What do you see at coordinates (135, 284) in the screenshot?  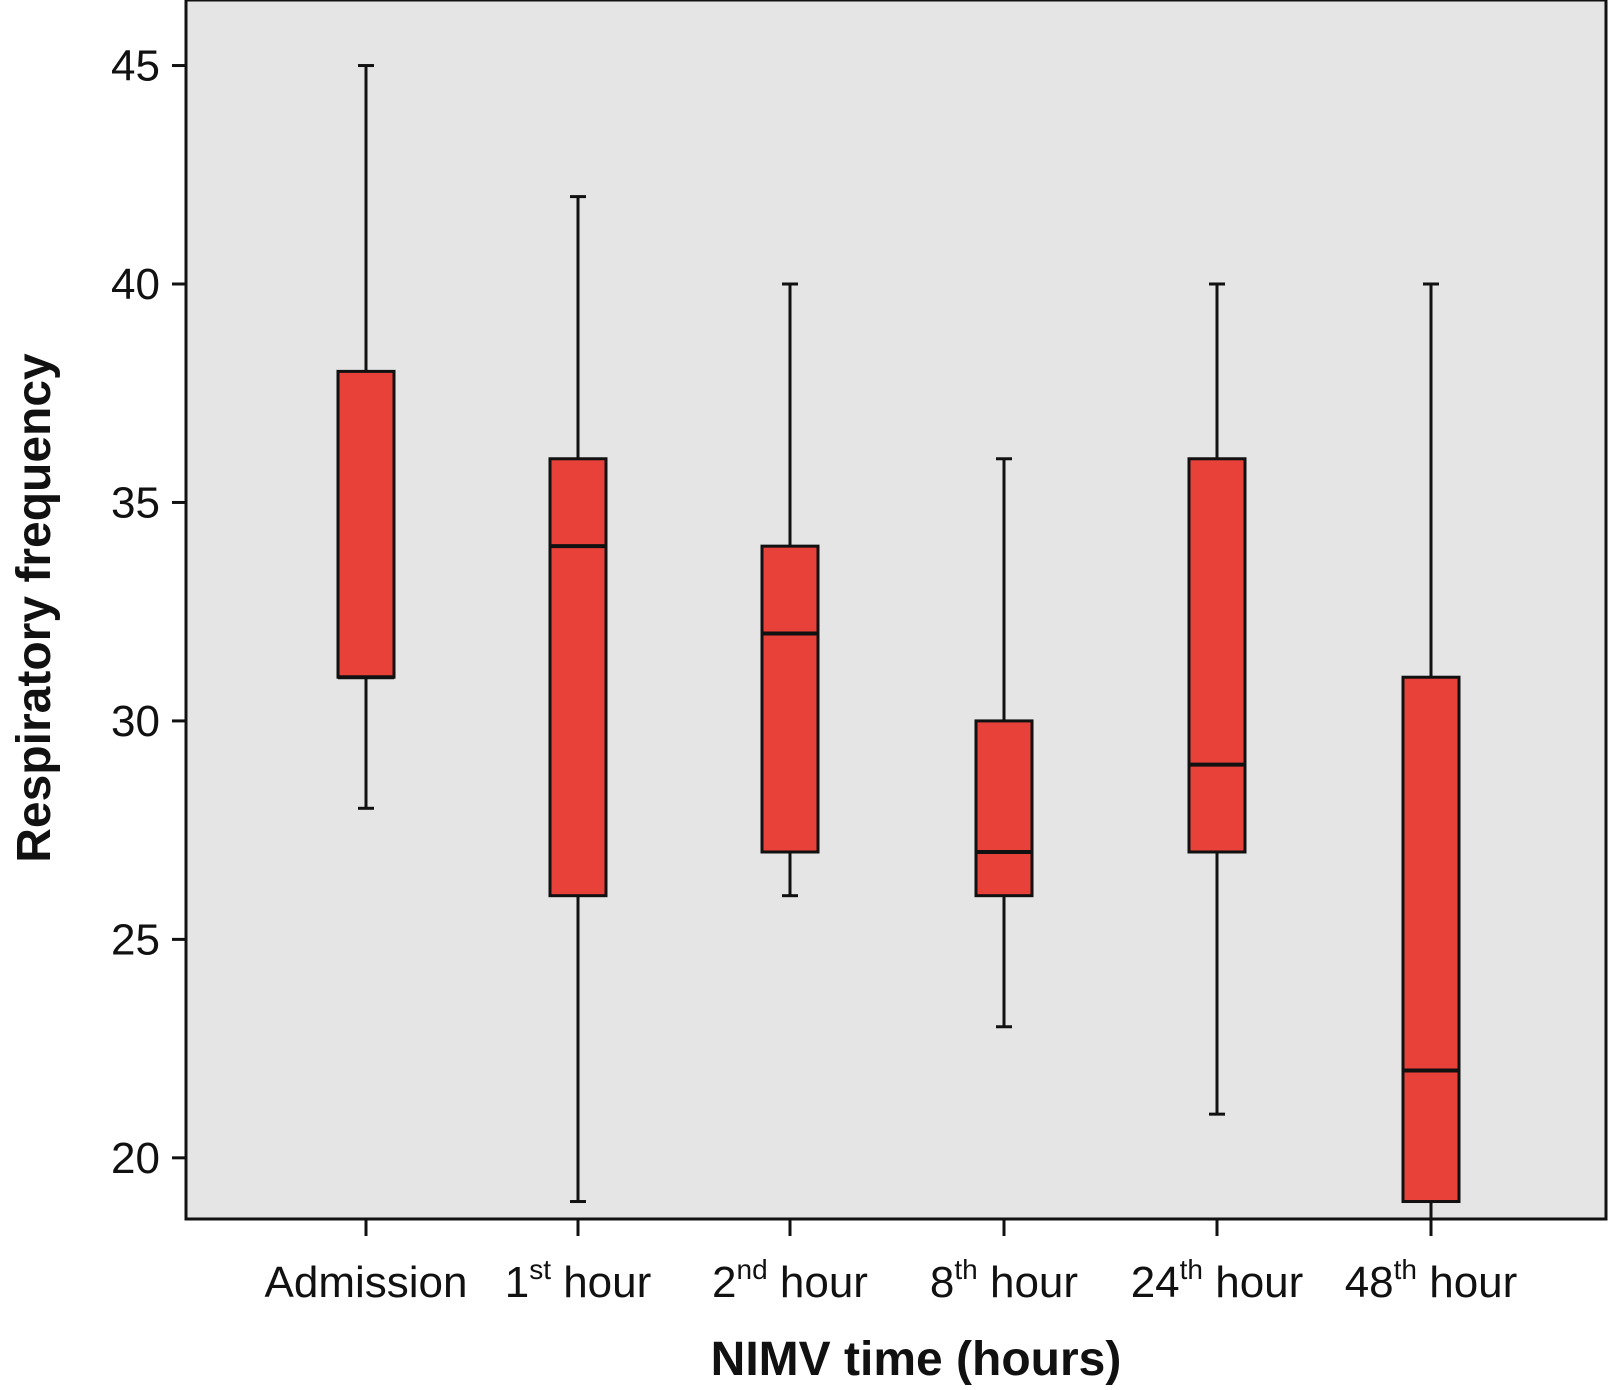 I see `y-tick-label: 40` at bounding box center [135, 284].